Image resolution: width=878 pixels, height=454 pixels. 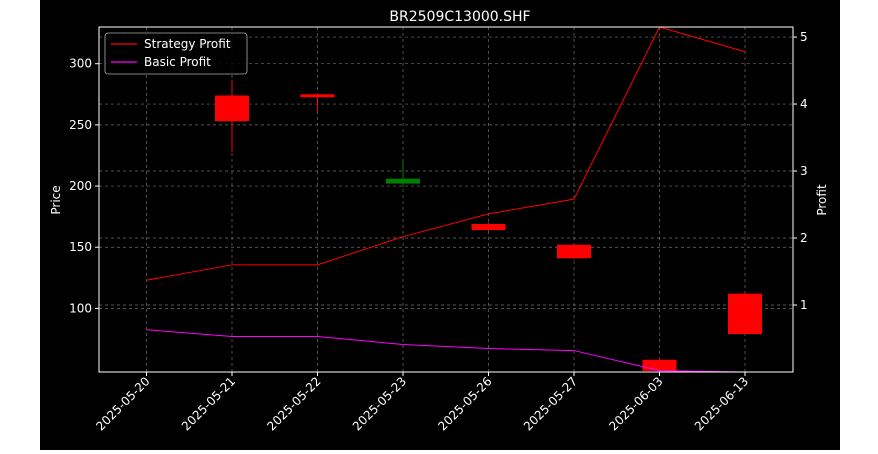 I want to click on y-tick-label: 150, so click(x=80, y=247).